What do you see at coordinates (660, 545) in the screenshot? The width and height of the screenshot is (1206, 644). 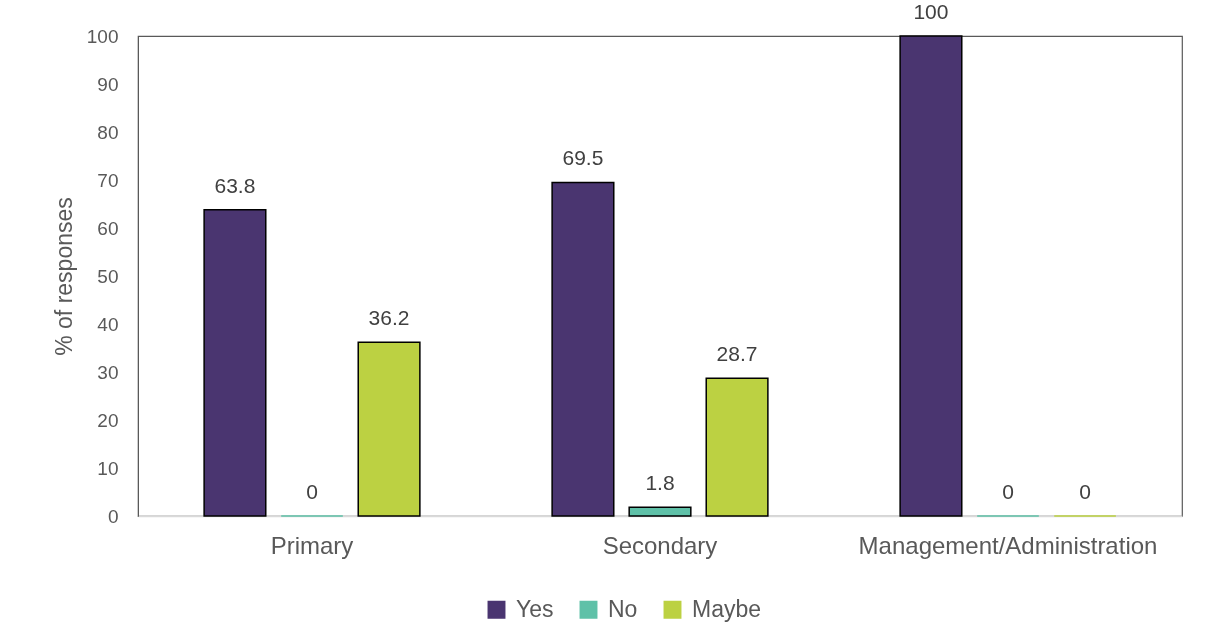 I see `x-tick-label: Secondary` at bounding box center [660, 545].